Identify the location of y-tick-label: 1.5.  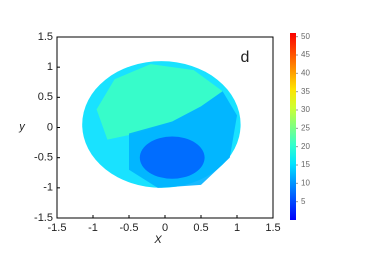
(45, 37).